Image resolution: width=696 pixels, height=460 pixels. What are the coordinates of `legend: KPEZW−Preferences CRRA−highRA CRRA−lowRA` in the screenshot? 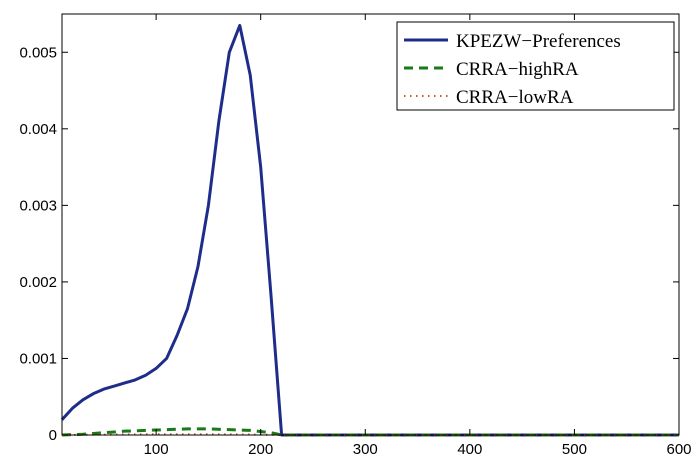 It's located at (535, 66).